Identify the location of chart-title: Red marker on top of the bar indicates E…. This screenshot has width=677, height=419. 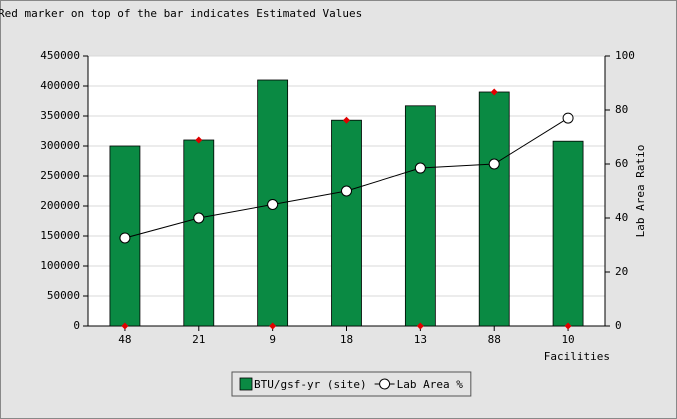
(181, 13).